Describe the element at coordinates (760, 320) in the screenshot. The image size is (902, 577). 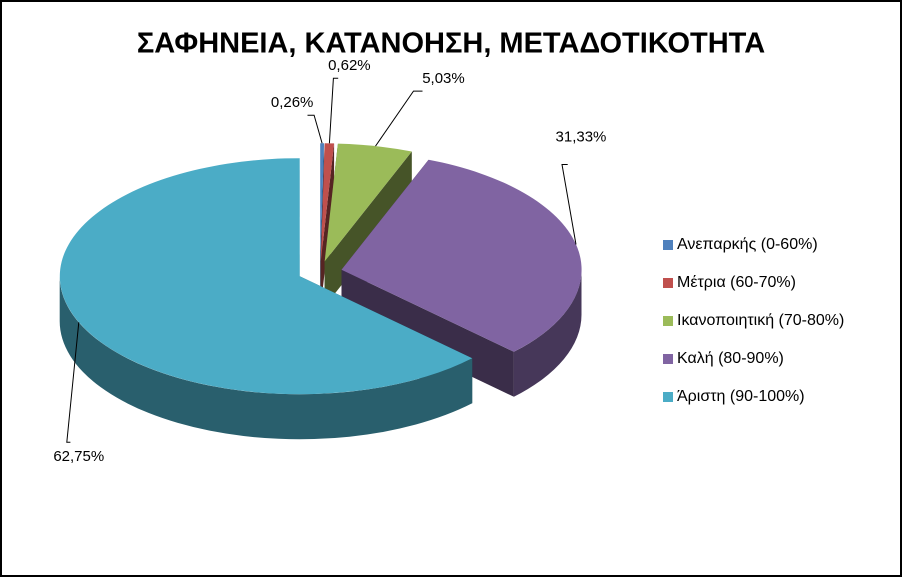
I see `legend-label: Ικανοποιητική (70-80%)` at that location.